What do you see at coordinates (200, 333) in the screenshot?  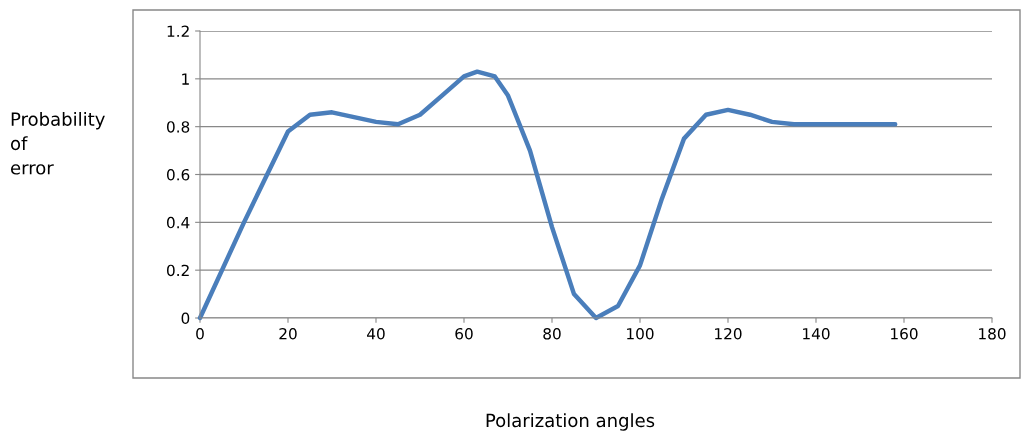 I see `x-tick-label: 0` at bounding box center [200, 333].